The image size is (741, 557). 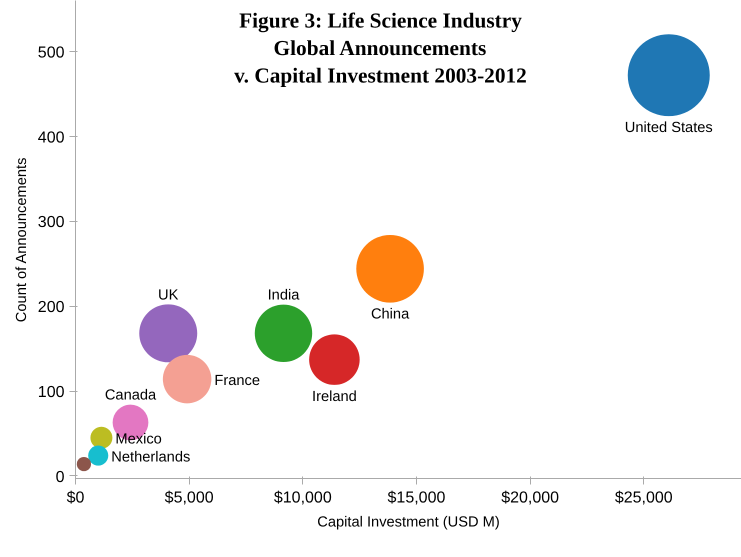 What do you see at coordinates (390, 314) in the screenshot?
I see `series-label: China` at bounding box center [390, 314].